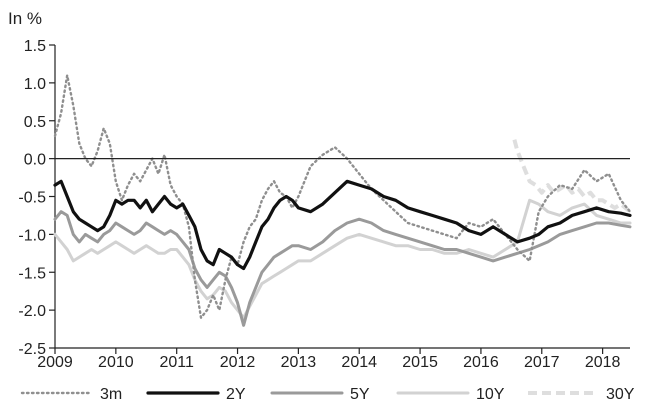  I want to click on x-tick-label: 2017, so click(542, 362).